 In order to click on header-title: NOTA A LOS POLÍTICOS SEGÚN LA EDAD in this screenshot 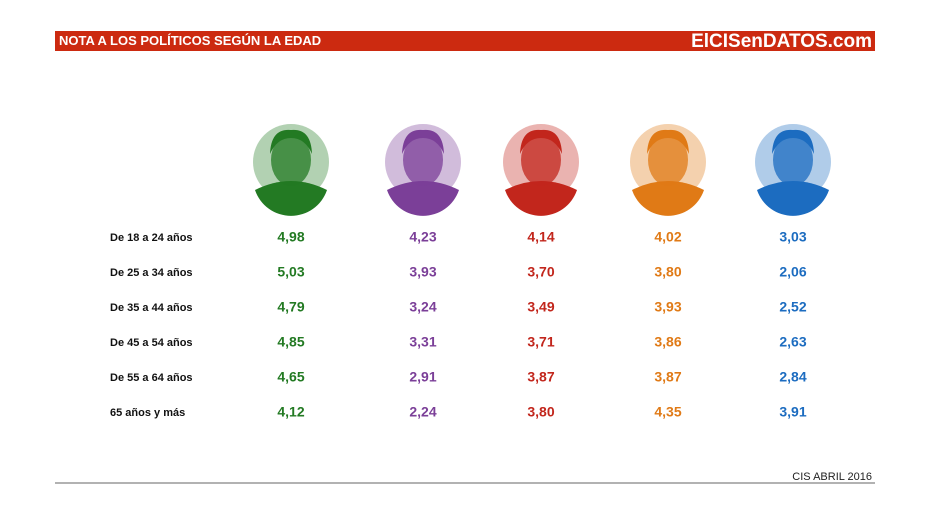, I will do `click(190, 40)`.